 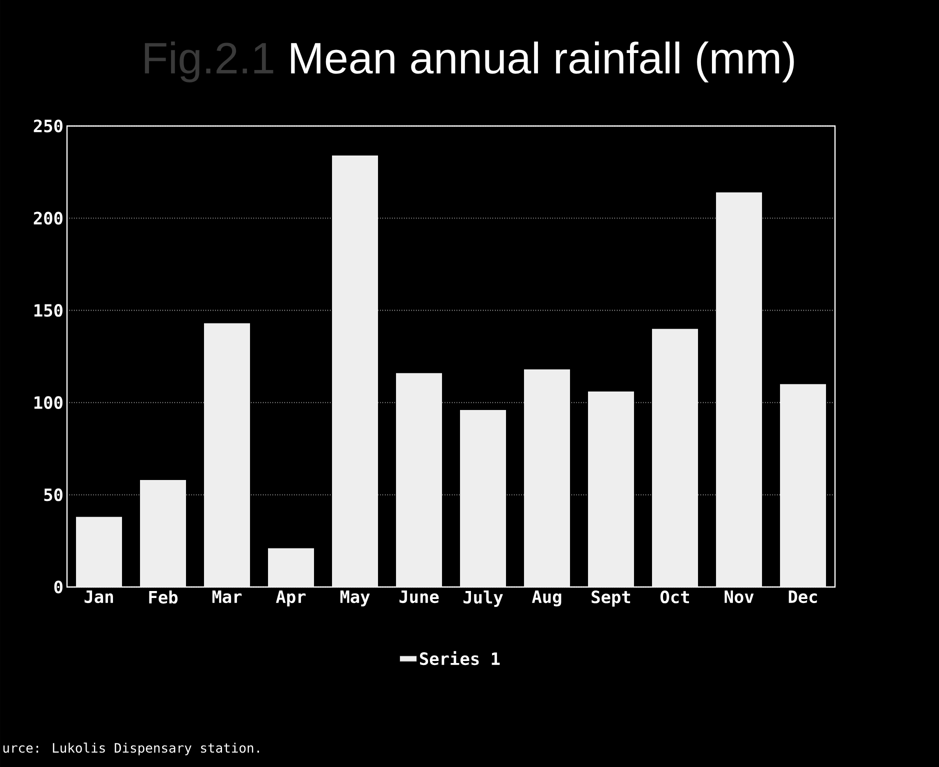 I want to click on x-tick-label: Dec, so click(x=802, y=597).